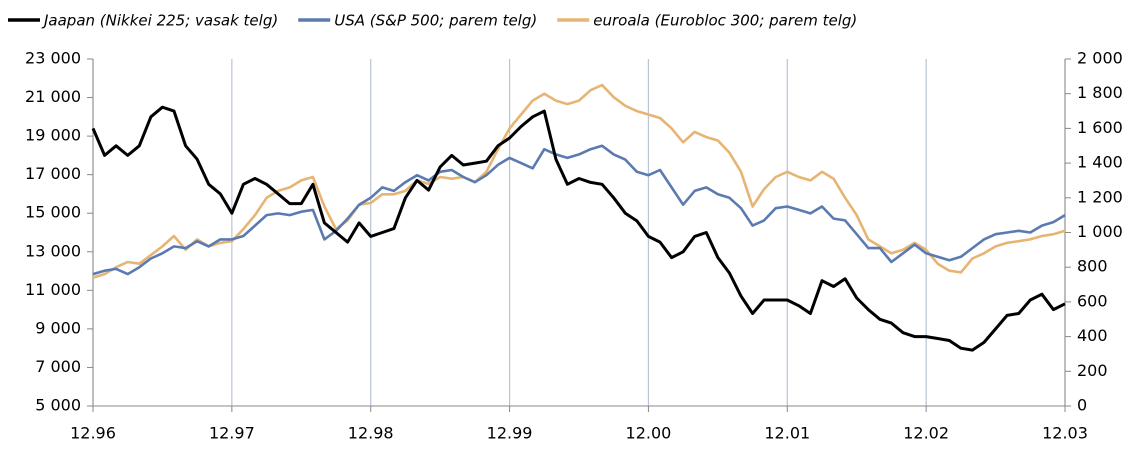  I want to click on x-tick-label: 12.98, so click(371, 433).